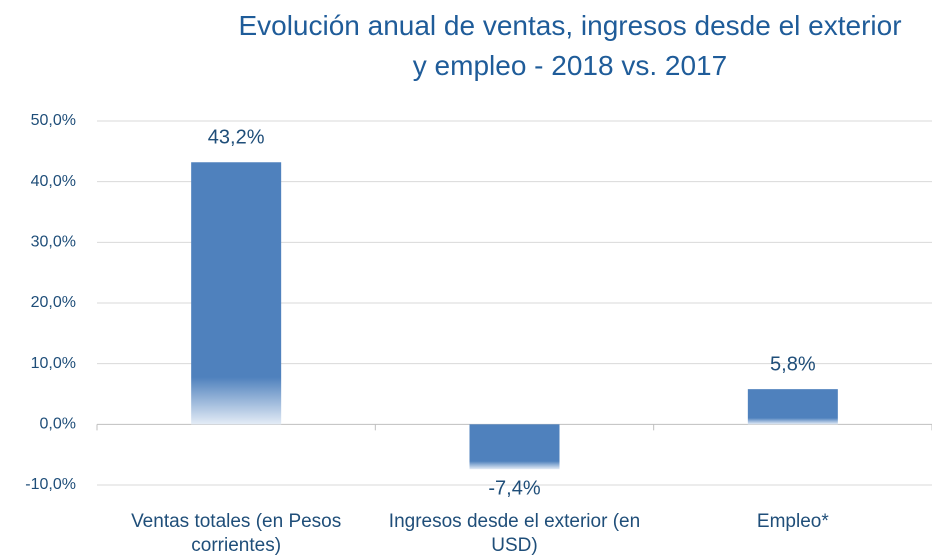  Describe the element at coordinates (53, 181) in the screenshot. I see `y-tick-label: 40,0%` at that location.